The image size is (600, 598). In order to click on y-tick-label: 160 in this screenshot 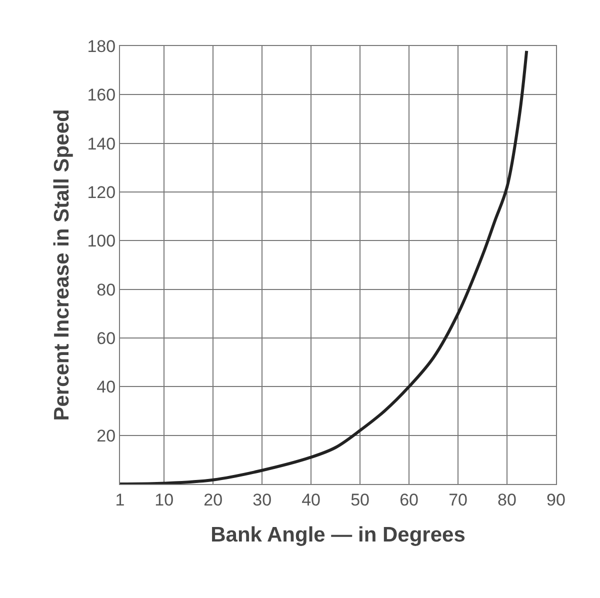, I will do `click(101, 95)`.